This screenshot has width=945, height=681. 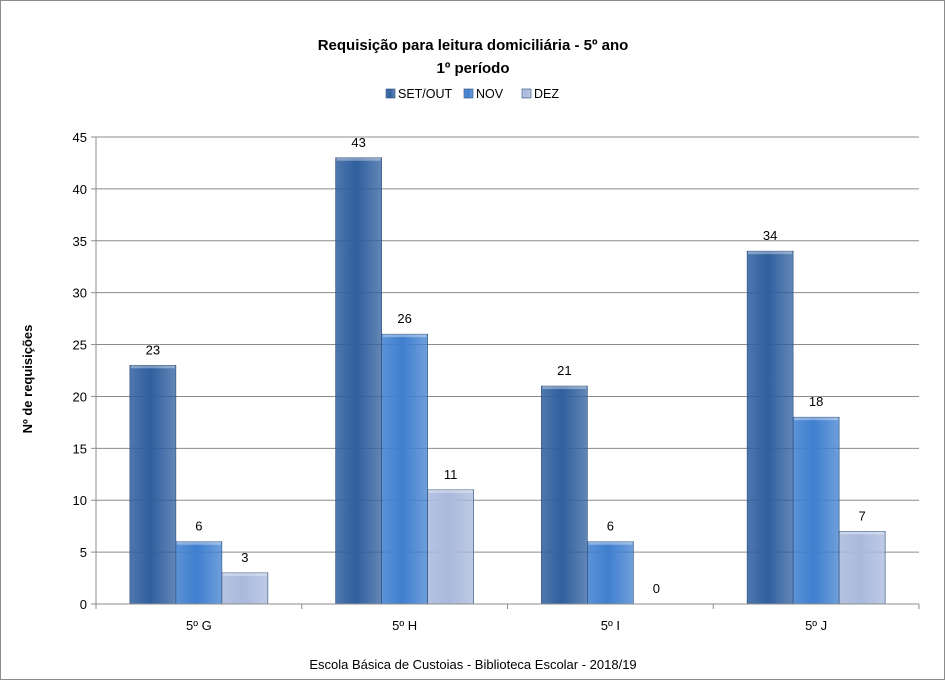 What do you see at coordinates (656, 588) in the screenshot?
I see `data-label: 0` at bounding box center [656, 588].